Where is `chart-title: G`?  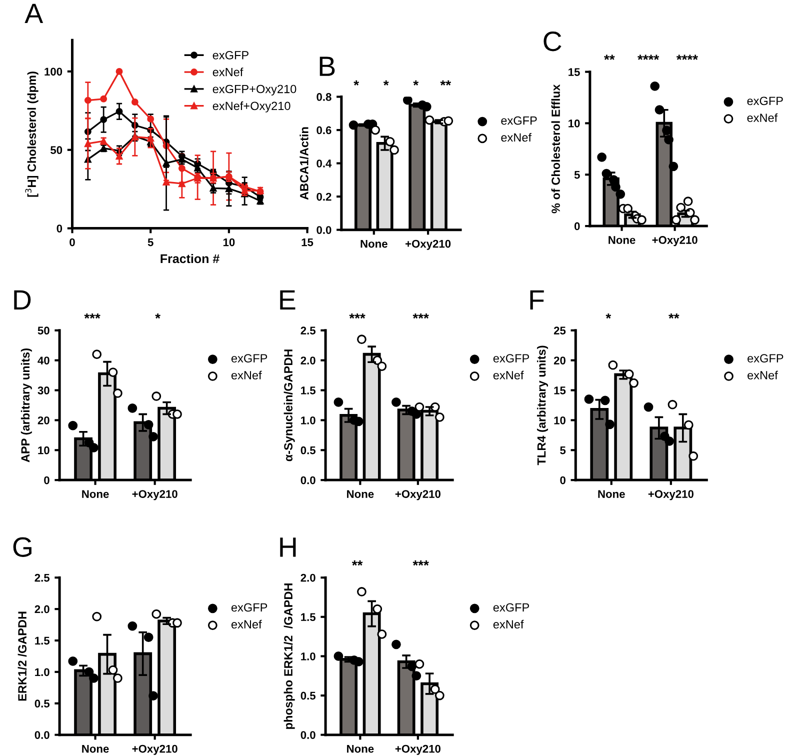 chart-title: G is located at coordinates (22, 547).